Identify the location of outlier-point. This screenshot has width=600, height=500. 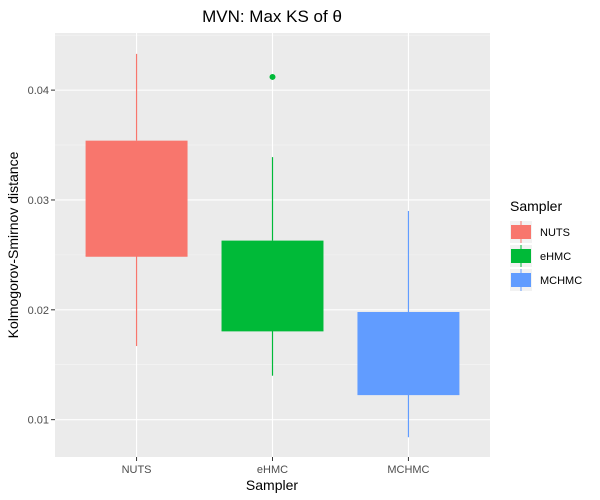
(272, 76).